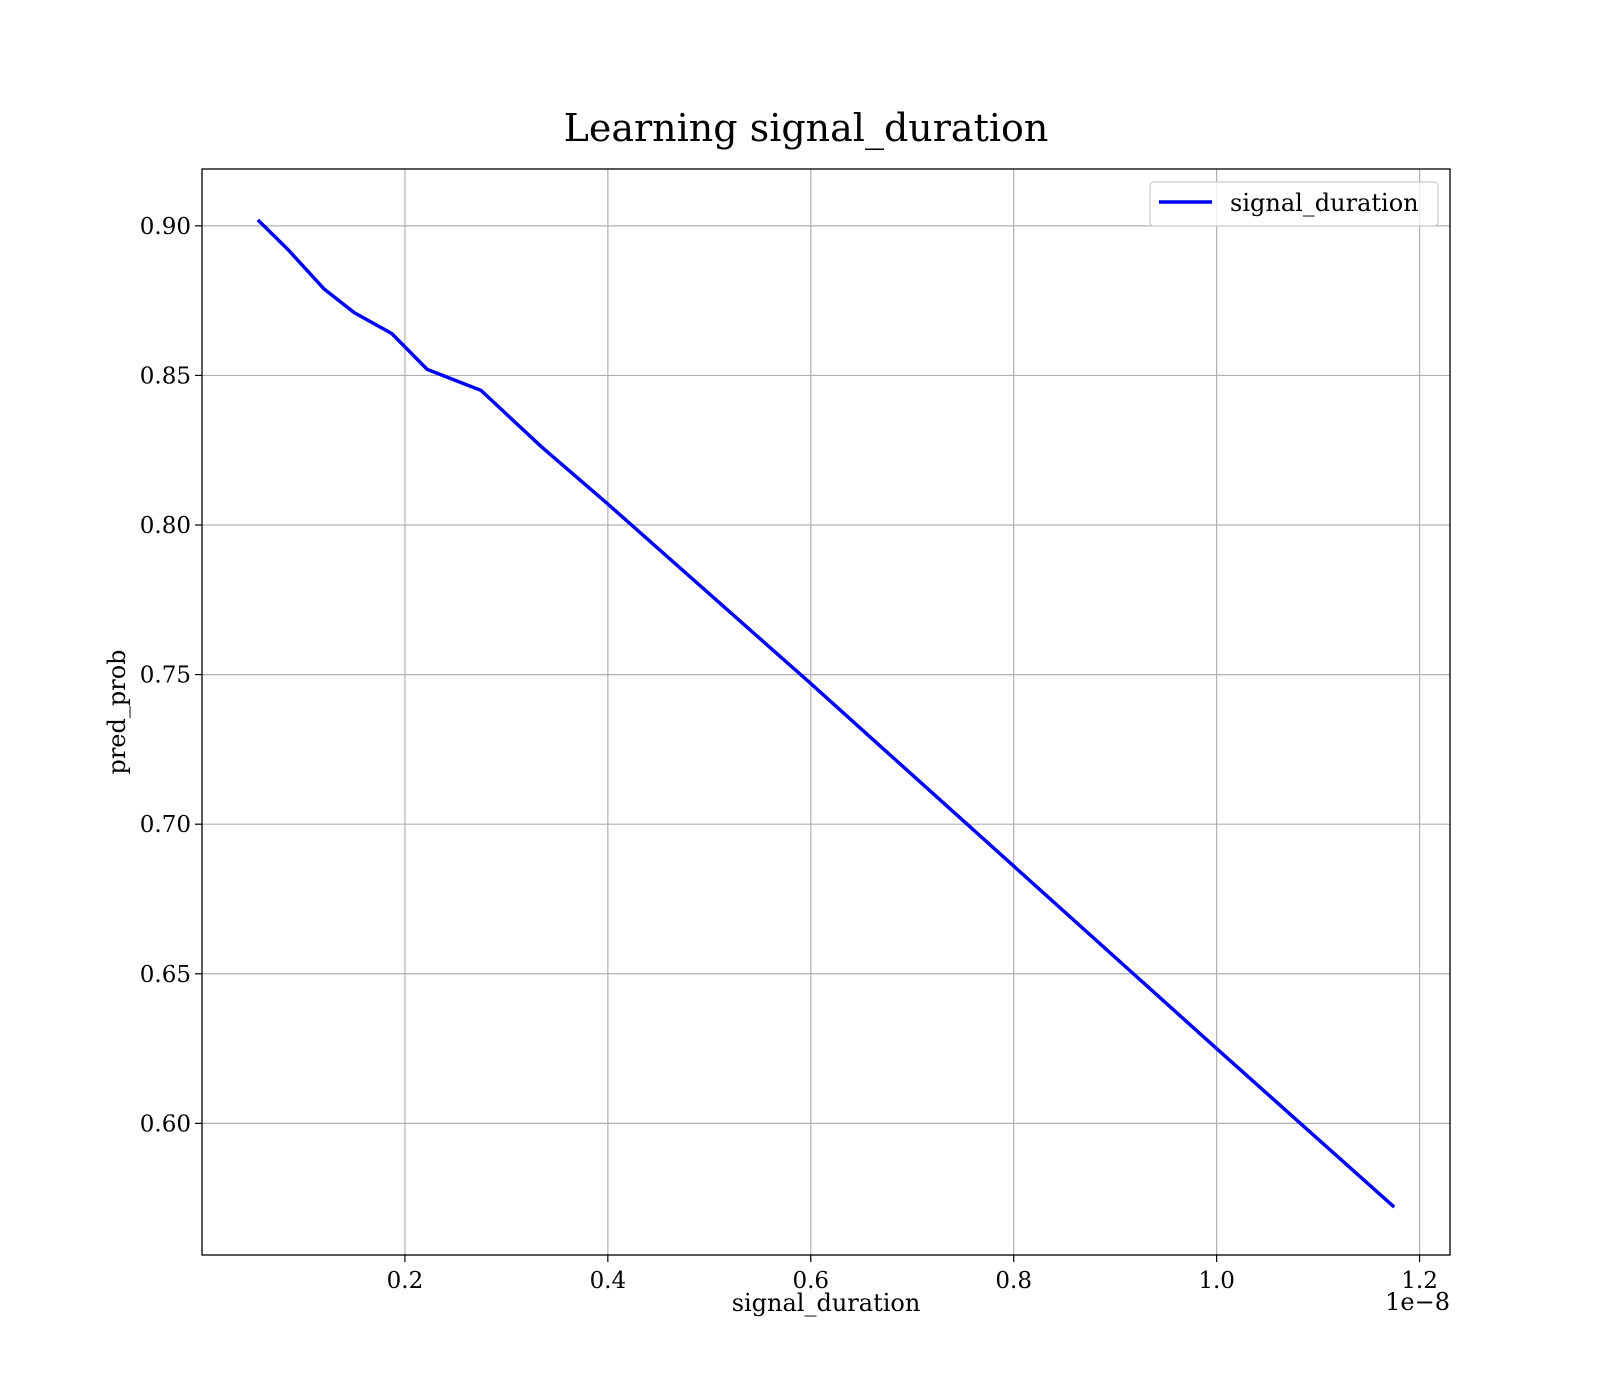  I want to click on x-tick-label: 1.0, so click(1216, 1281).